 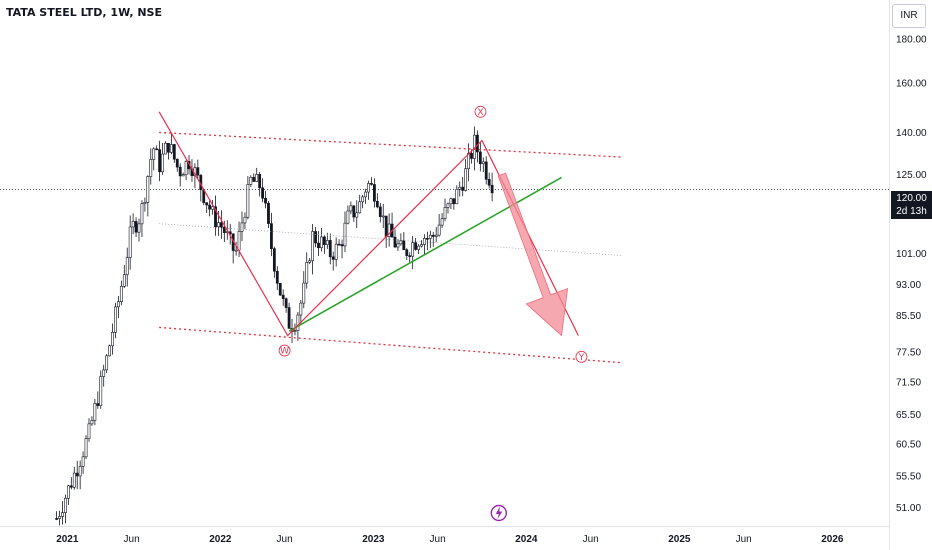 What do you see at coordinates (220, 539) in the screenshot?
I see `x-tick-label: 2022` at bounding box center [220, 539].